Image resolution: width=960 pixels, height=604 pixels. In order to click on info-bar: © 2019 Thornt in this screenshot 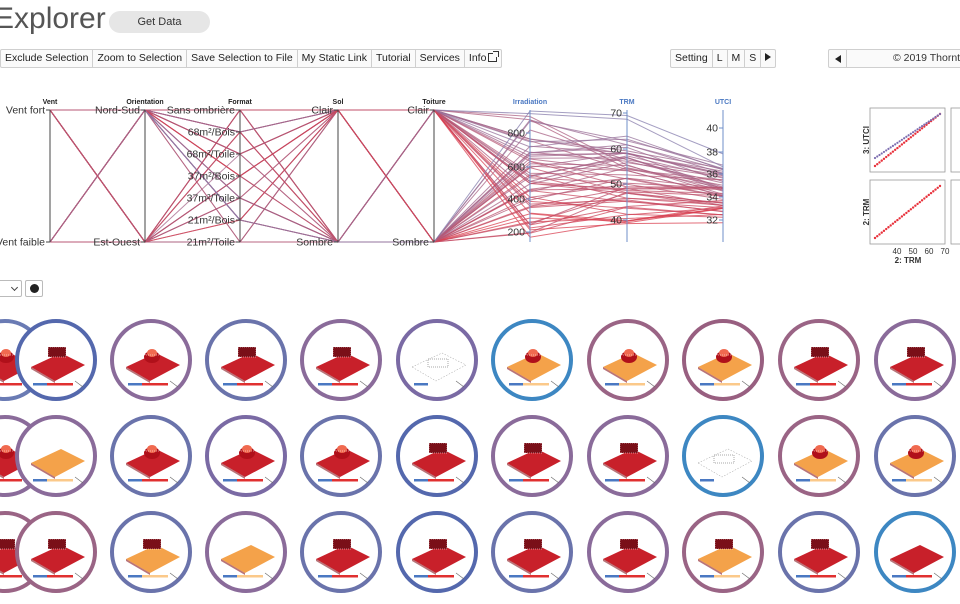, I will do `click(894, 58)`.